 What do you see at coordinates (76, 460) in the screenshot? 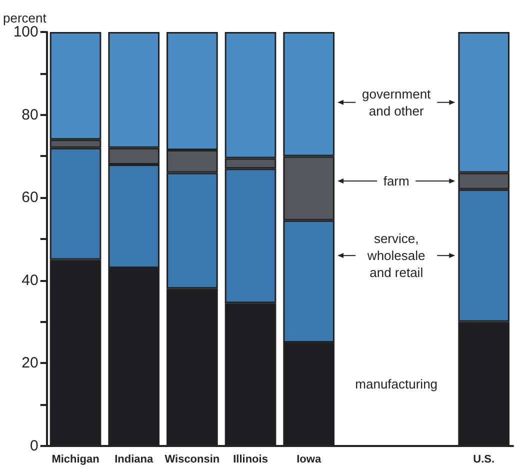
I see `x-tick-label: Michigan` at bounding box center [76, 460].